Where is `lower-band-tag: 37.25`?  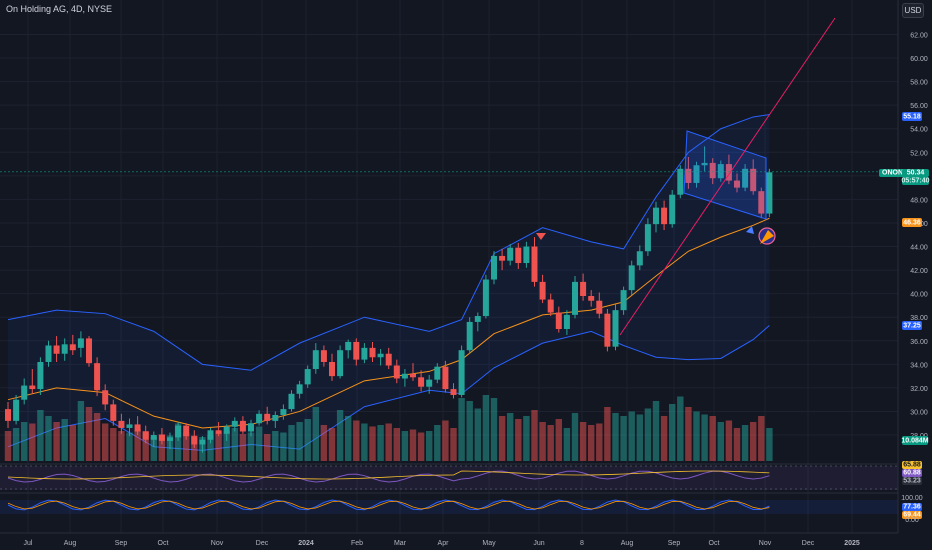
lower-band-tag: 37.25 is located at coordinates (912, 326).